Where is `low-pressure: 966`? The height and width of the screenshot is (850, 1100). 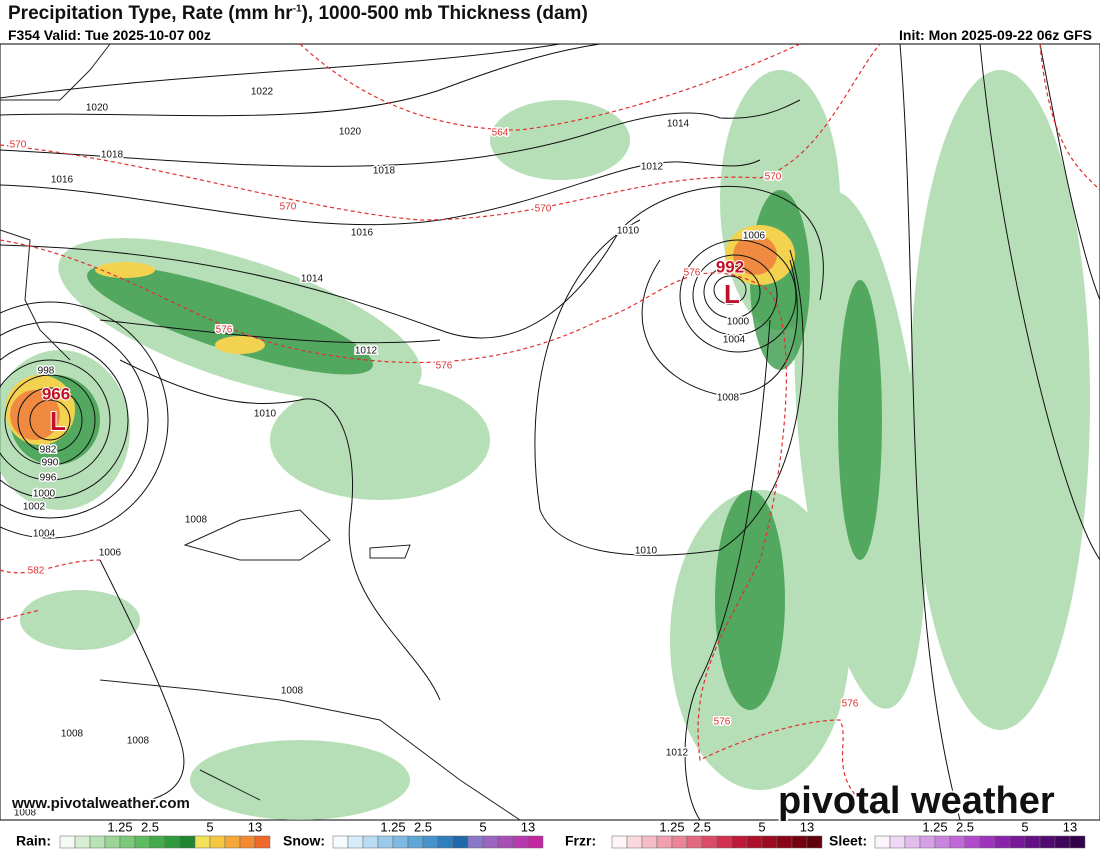
low-pressure: 966 is located at coordinates (56, 393).